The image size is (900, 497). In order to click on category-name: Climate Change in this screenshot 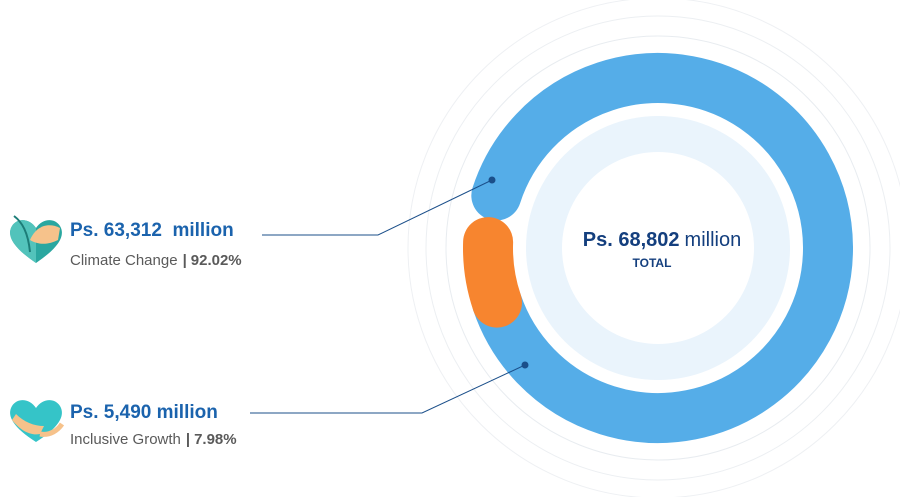, I will do `click(124, 260)`.